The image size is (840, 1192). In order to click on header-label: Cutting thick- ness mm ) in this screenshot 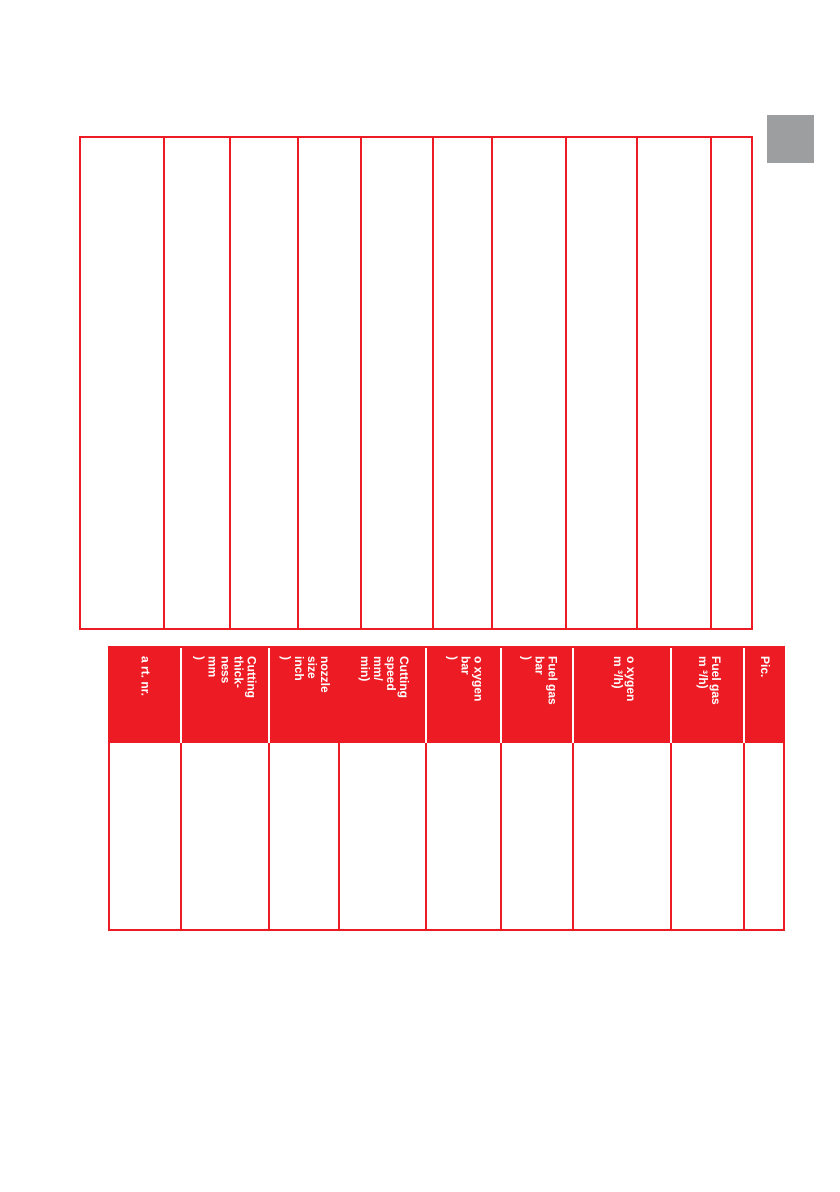, I will do `click(225, 677)`.